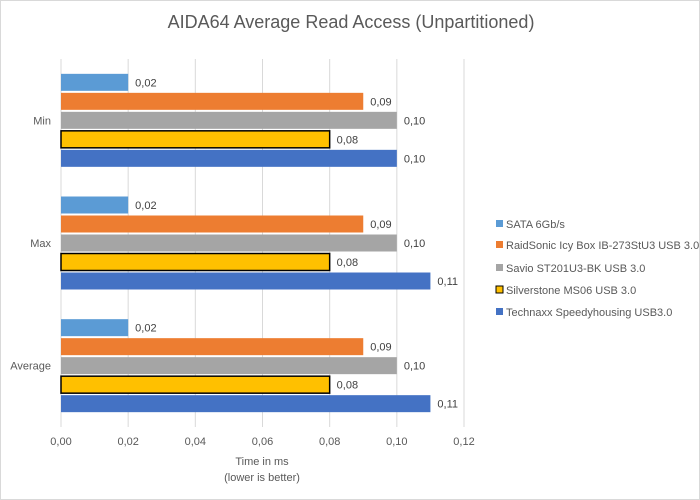 This screenshot has height=500, width=700. What do you see at coordinates (535, 225) in the screenshot?
I see `legend-label: SATA 6Gb/s` at bounding box center [535, 225].